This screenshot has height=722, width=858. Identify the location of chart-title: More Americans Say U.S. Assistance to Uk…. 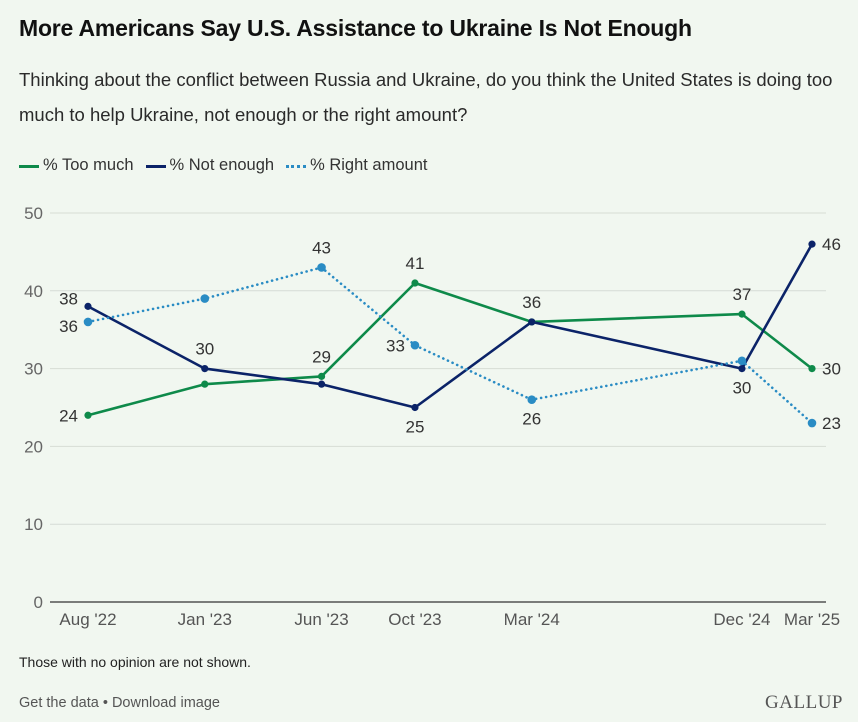
(355, 28).